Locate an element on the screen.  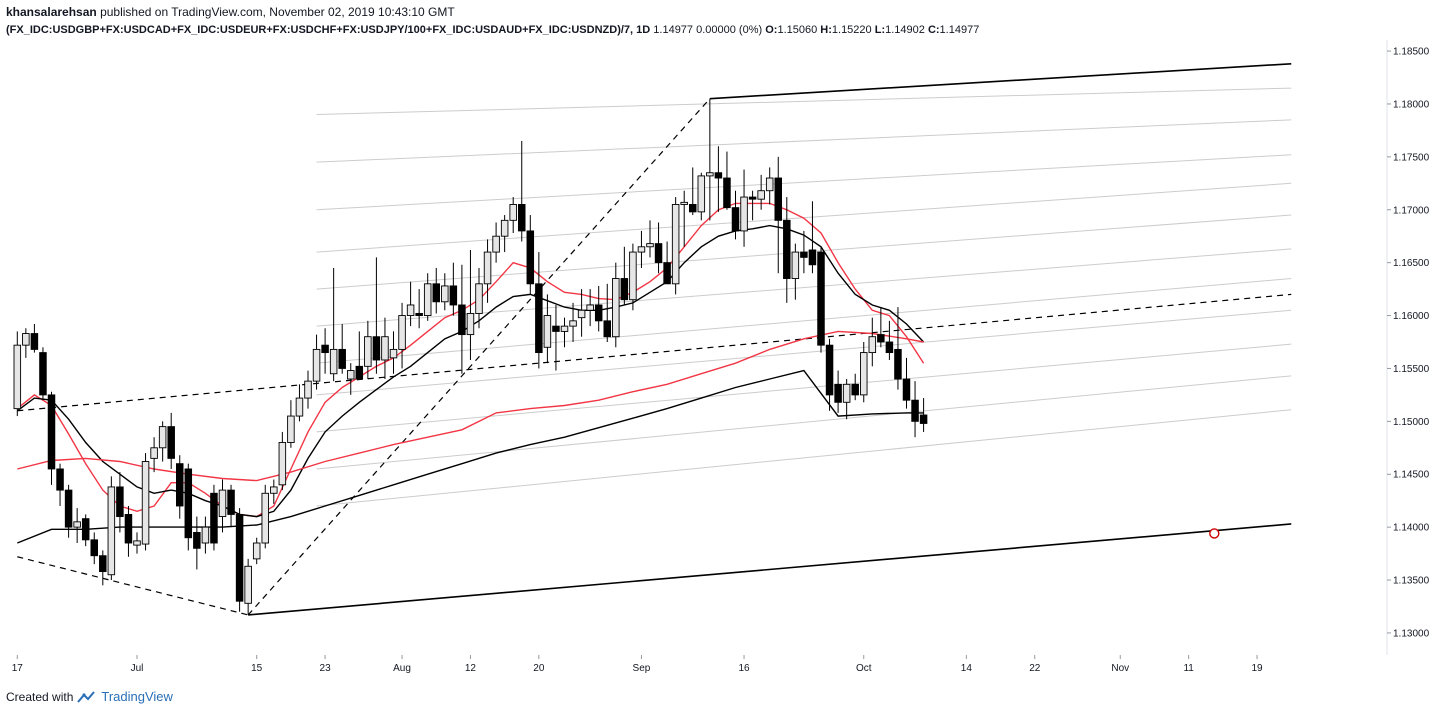
author-name: khansalarehsan is located at coordinates (51, 12).